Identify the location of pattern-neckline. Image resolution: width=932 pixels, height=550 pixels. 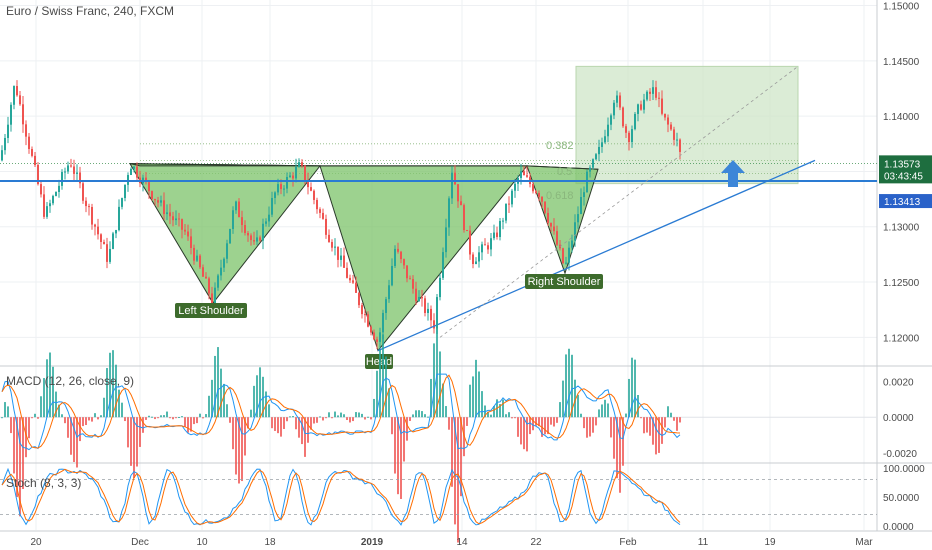
(364, 166).